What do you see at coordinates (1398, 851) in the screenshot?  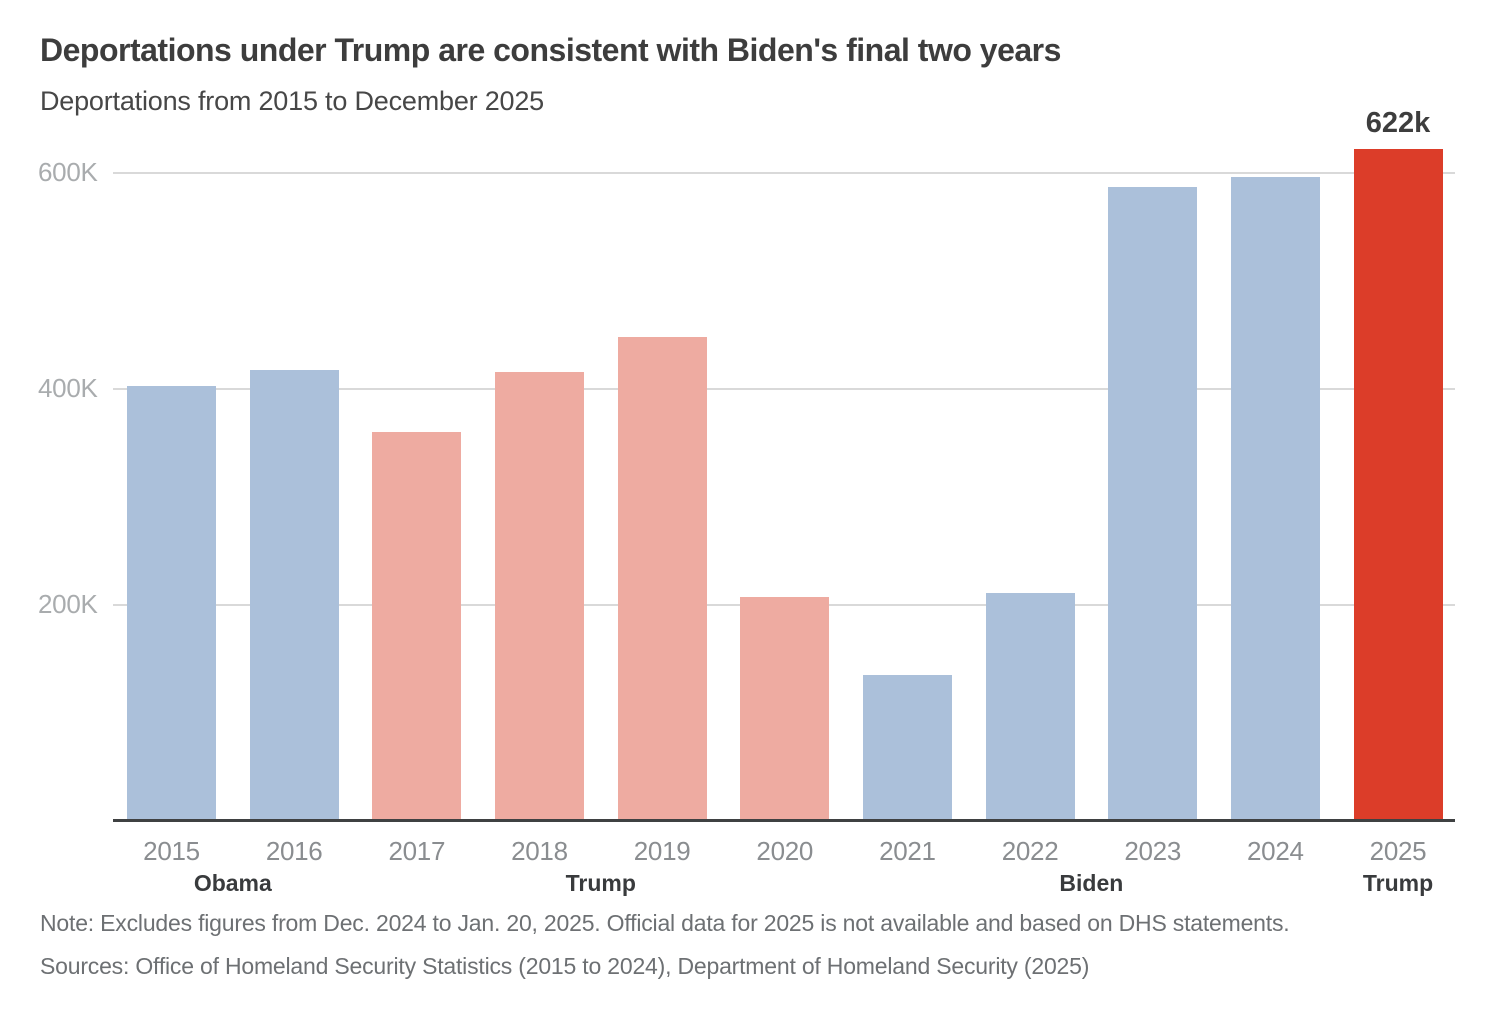 I see `x-axis-label-2025: 2025` at bounding box center [1398, 851].